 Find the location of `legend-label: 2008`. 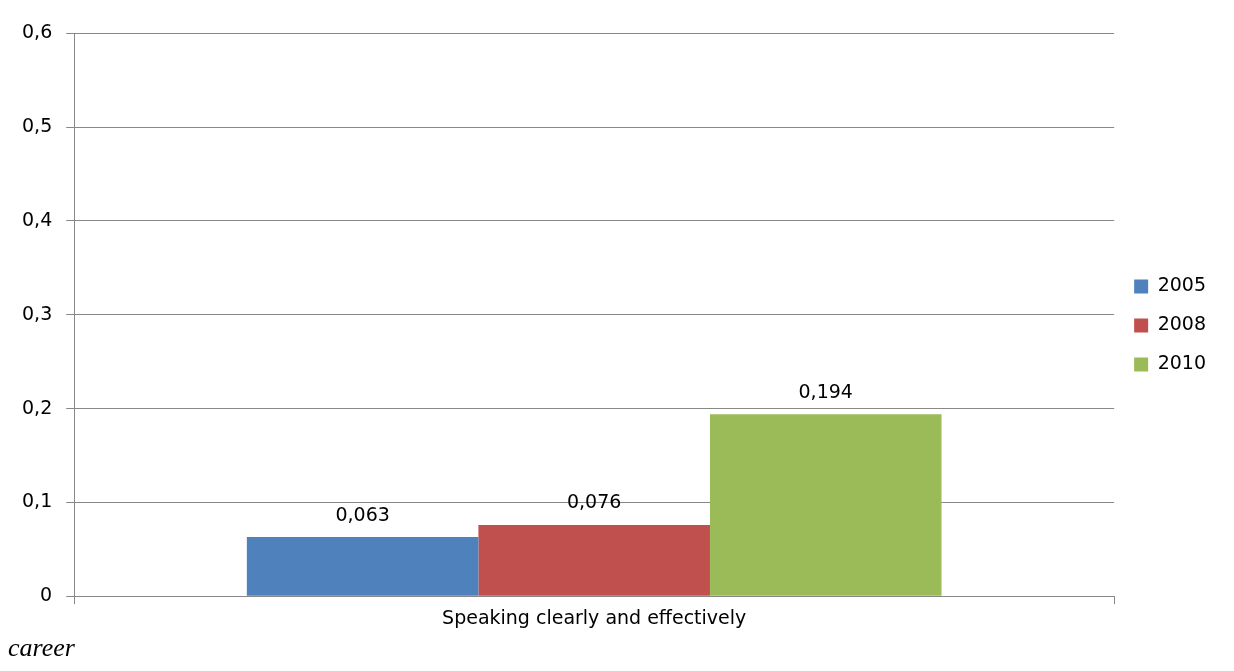

legend-label: 2008 is located at coordinates (1182, 323).